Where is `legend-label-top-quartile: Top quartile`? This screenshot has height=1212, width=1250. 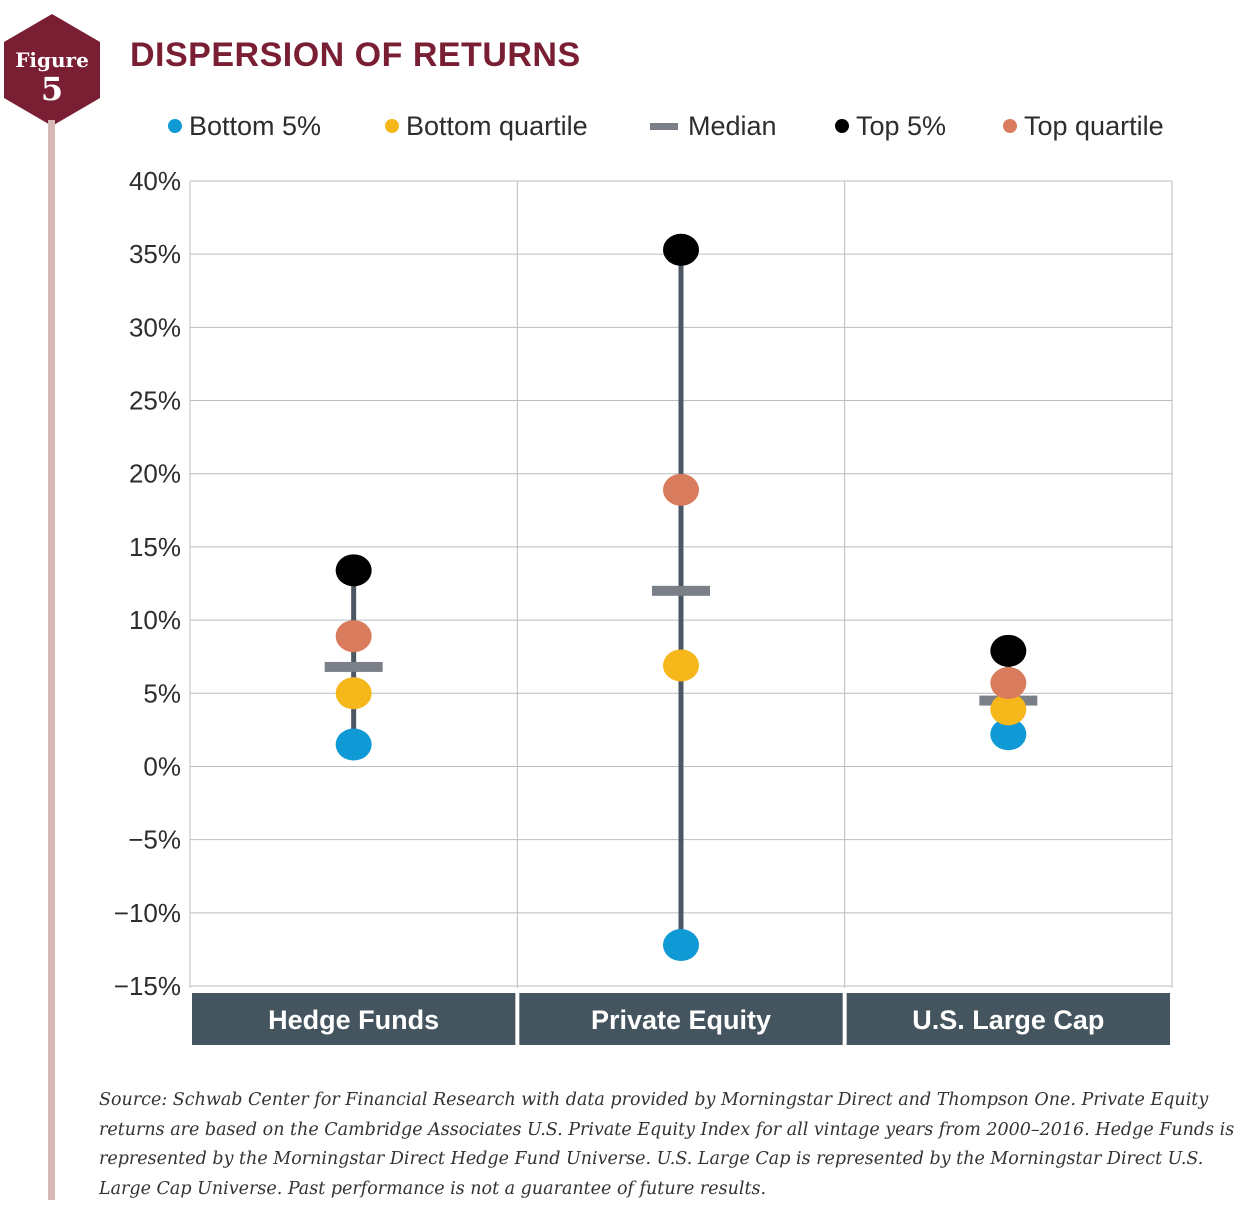
legend-label-top-quartile: Top quartile is located at coordinates (1094, 125).